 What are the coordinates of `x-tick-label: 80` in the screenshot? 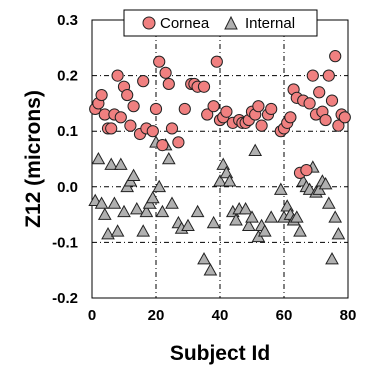 It's located at (348, 315).